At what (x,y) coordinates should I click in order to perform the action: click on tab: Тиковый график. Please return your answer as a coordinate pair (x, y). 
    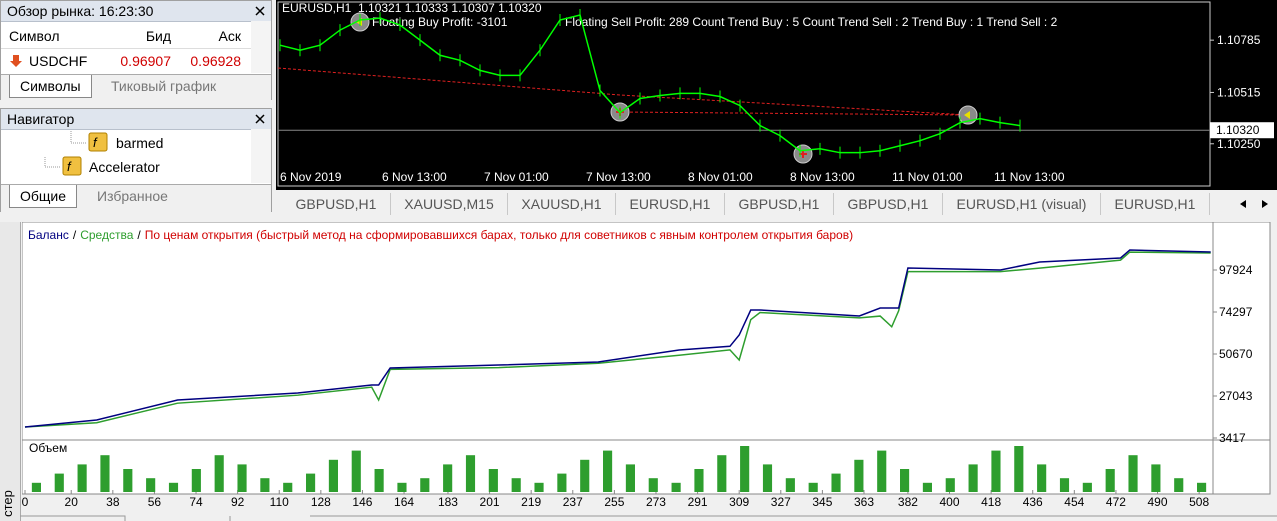
    Looking at the image, I should click on (164, 86).